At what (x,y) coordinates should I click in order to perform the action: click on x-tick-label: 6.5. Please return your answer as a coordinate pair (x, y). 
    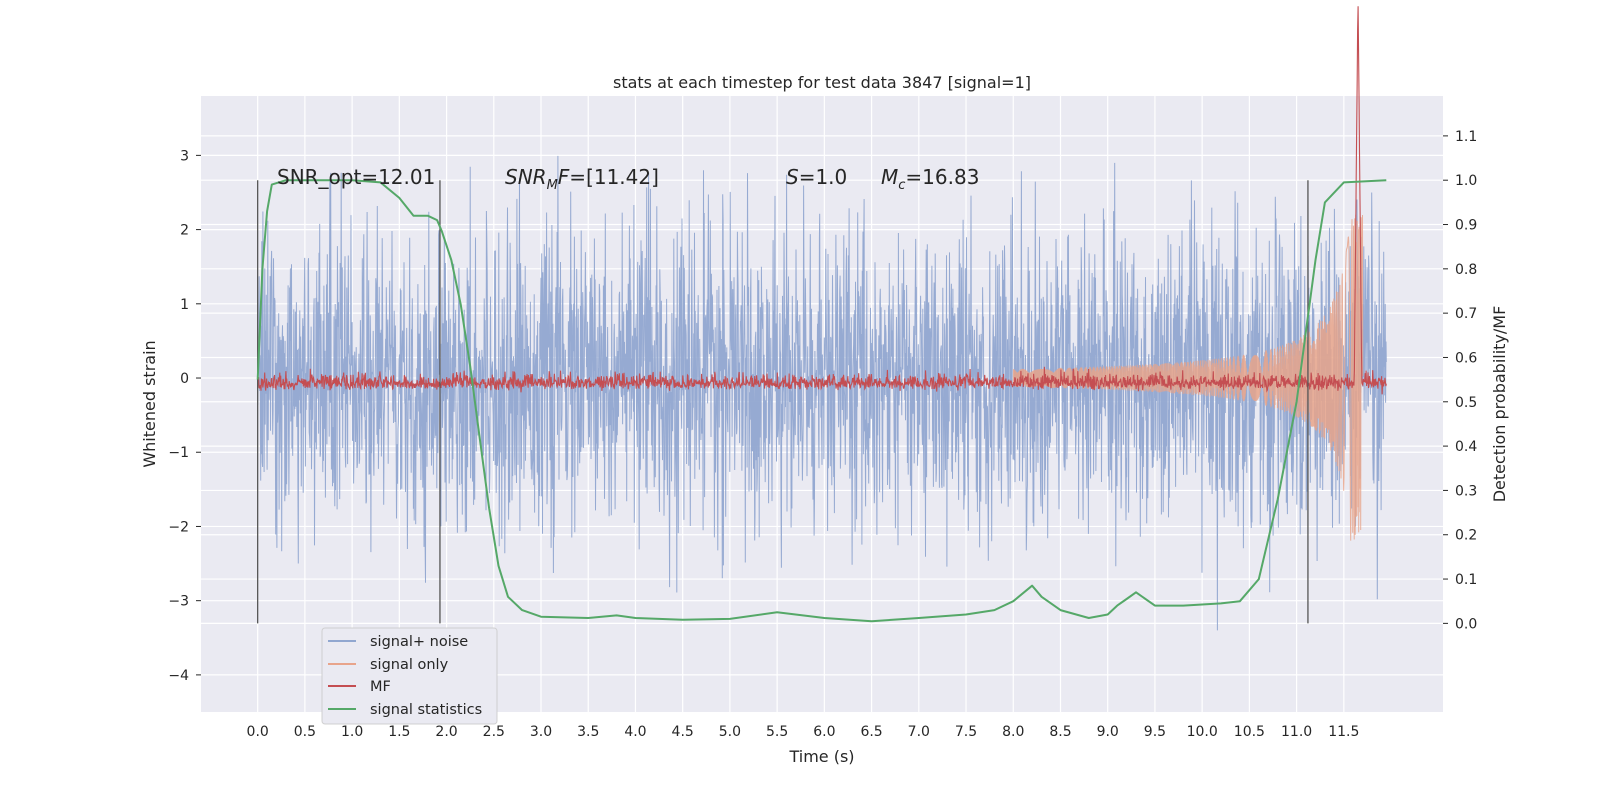
    Looking at the image, I should click on (871, 732).